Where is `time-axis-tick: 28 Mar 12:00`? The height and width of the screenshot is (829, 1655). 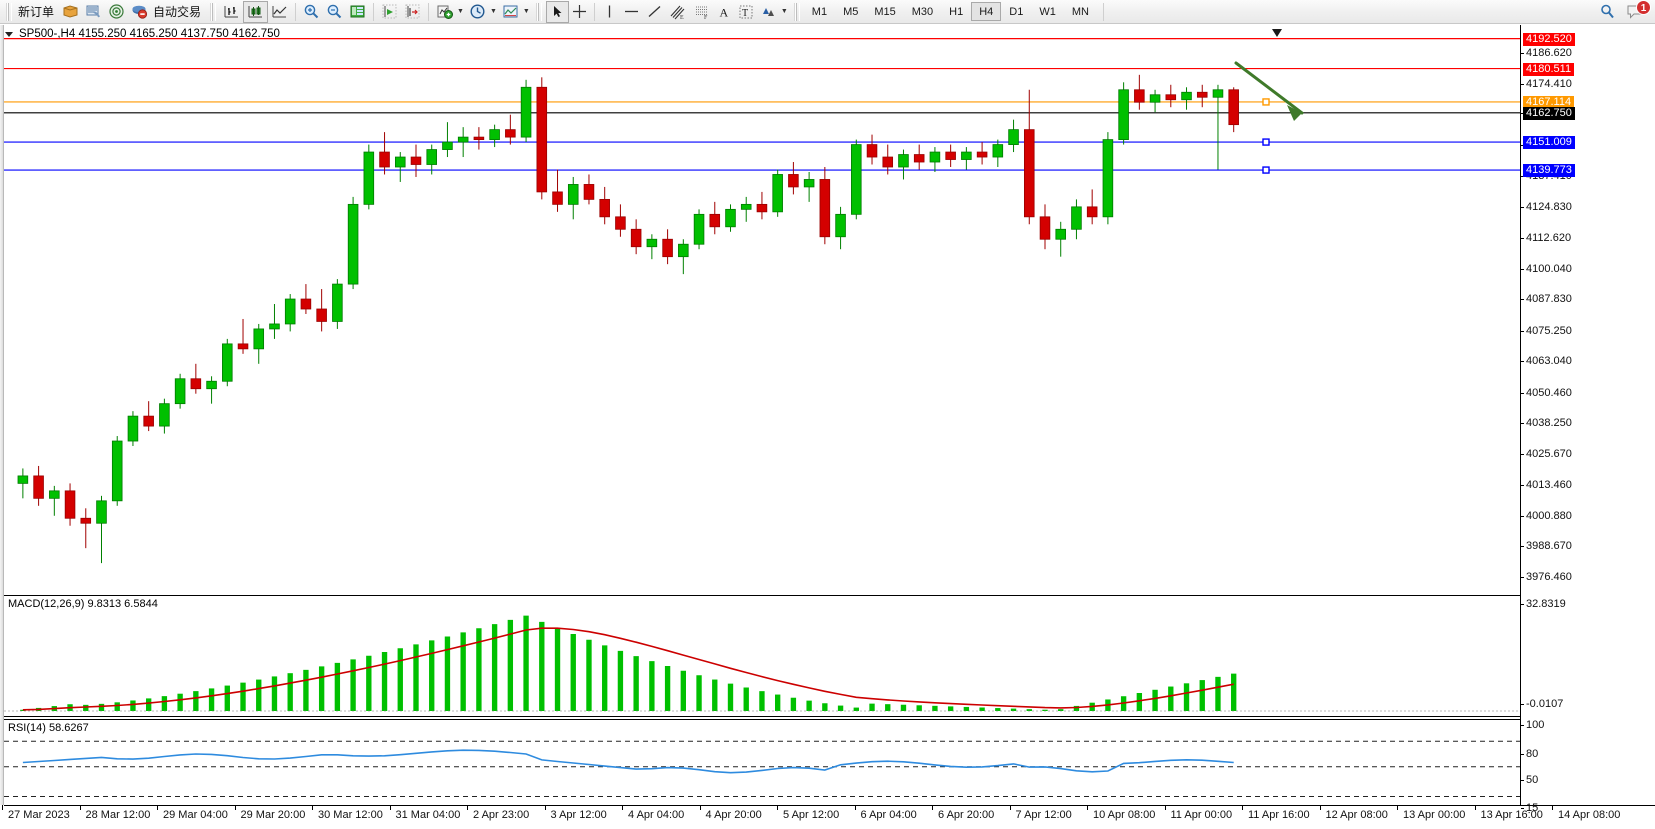 time-axis-tick: 28 Mar 12:00 is located at coordinates (115, 813).